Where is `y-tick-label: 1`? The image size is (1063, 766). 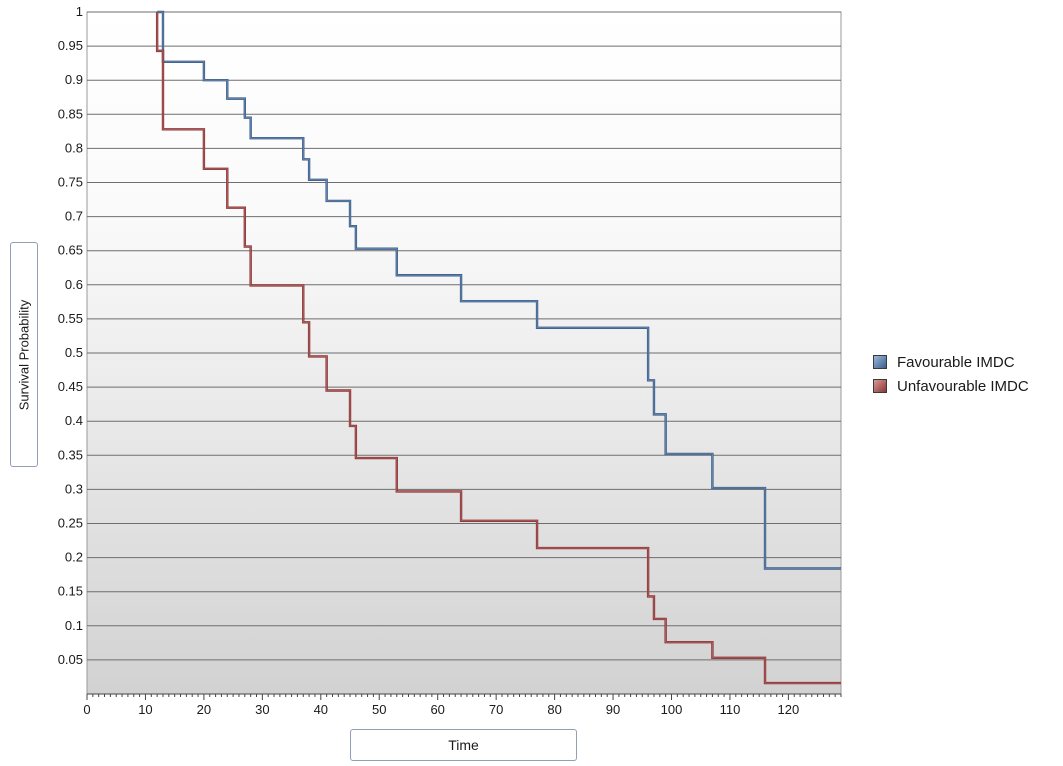 y-tick-label: 1 is located at coordinates (79, 11).